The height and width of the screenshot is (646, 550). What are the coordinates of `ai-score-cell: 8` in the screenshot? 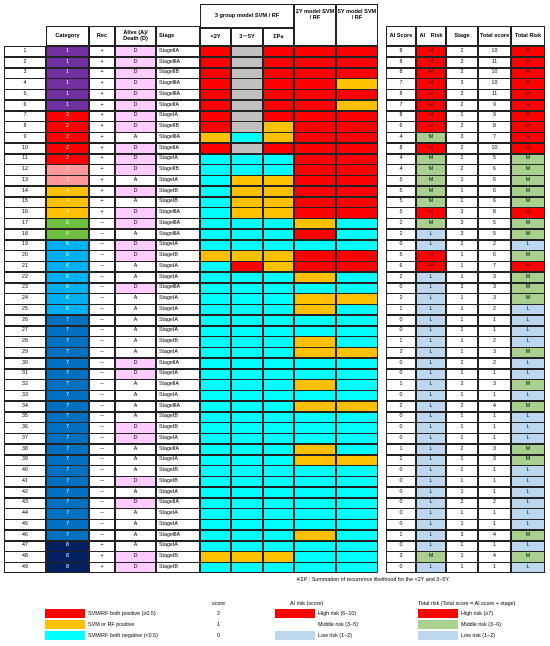 It's located at (401, 73).